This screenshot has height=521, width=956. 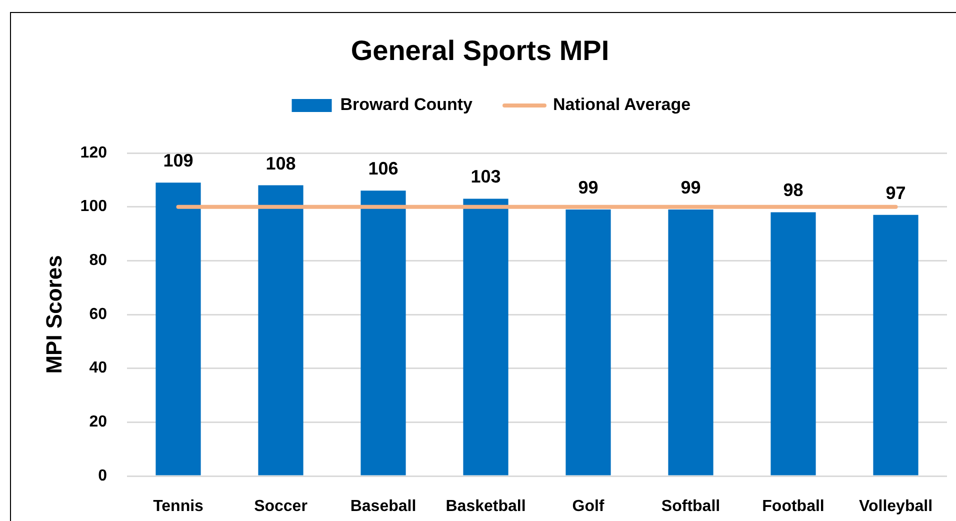 What do you see at coordinates (690, 507) in the screenshot?
I see `x-tick-label: Softball` at bounding box center [690, 507].